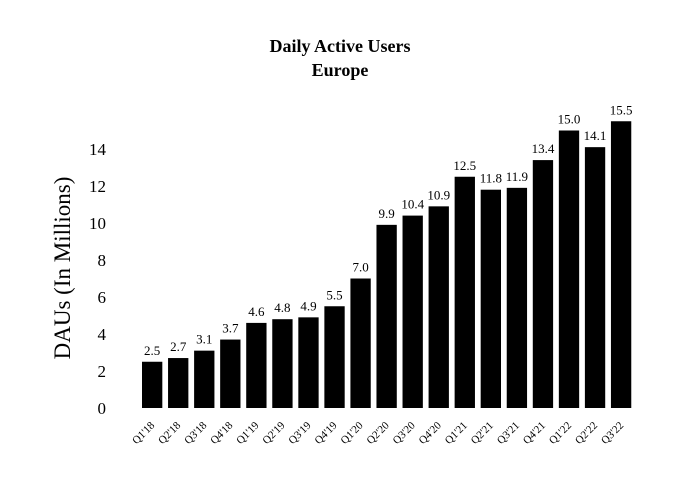  What do you see at coordinates (491, 178) in the screenshot?
I see `data-label: 11.8` at bounding box center [491, 178].